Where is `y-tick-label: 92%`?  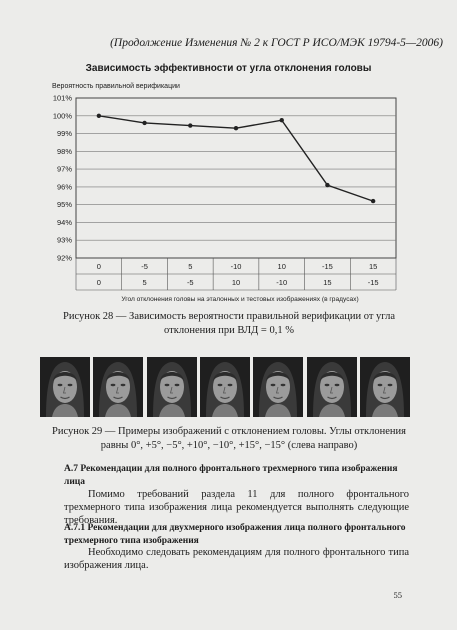
y-tick-label: 92% is located at coordinates (64, 258).